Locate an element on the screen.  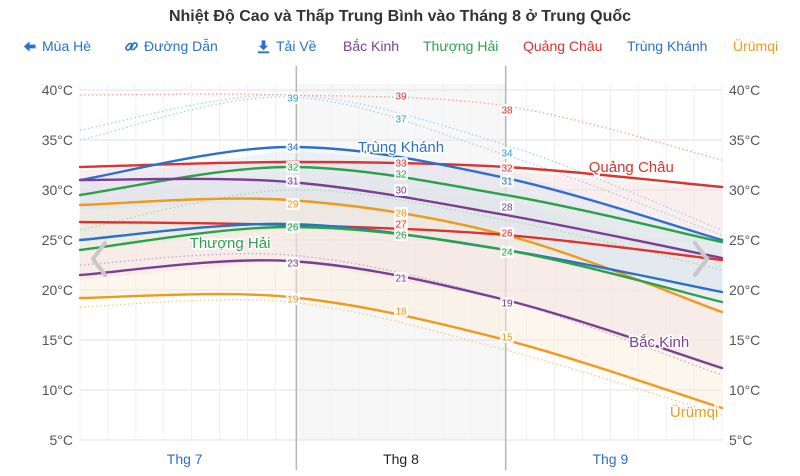
point-label: 21 is located at coordinates (401, 279).